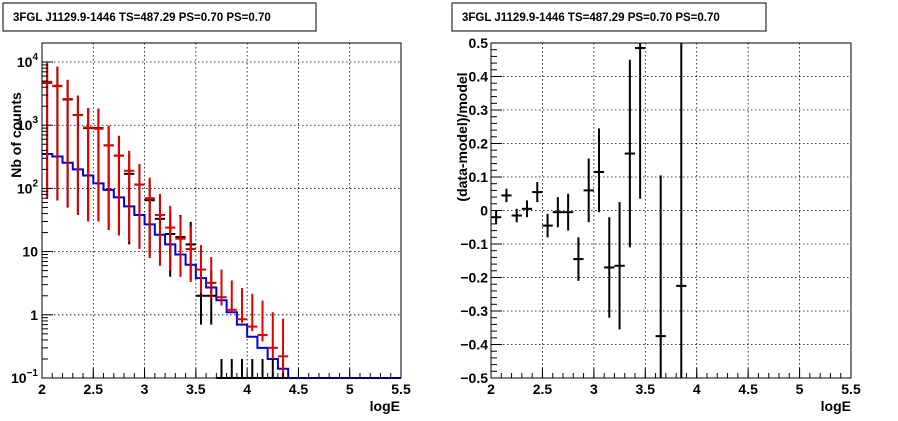 The image size is (898, 421). I want to click on residual-title-box, so click(609, 17).